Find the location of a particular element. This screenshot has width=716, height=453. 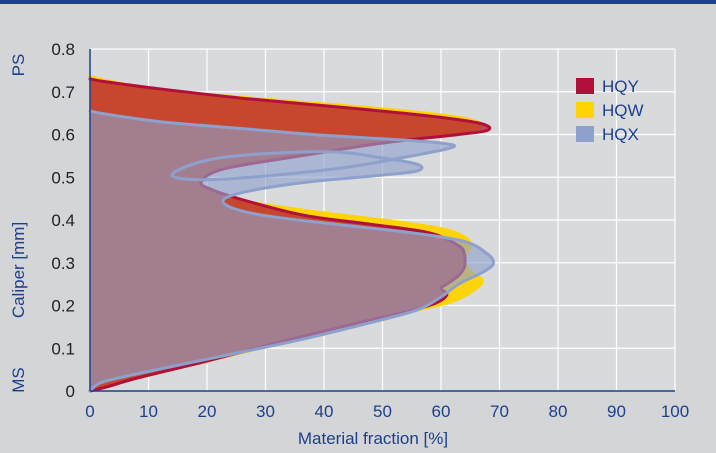

legend: HQY HQW HQX is located at coordinates (610, 110).